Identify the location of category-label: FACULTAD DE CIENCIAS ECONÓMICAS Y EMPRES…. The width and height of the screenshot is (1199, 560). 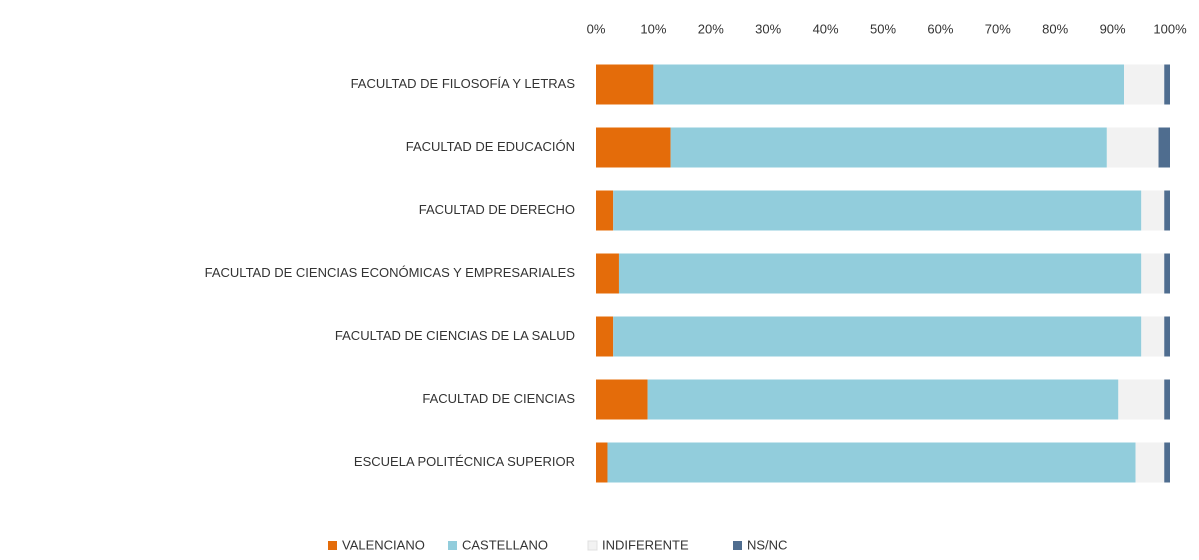
(390, 272).